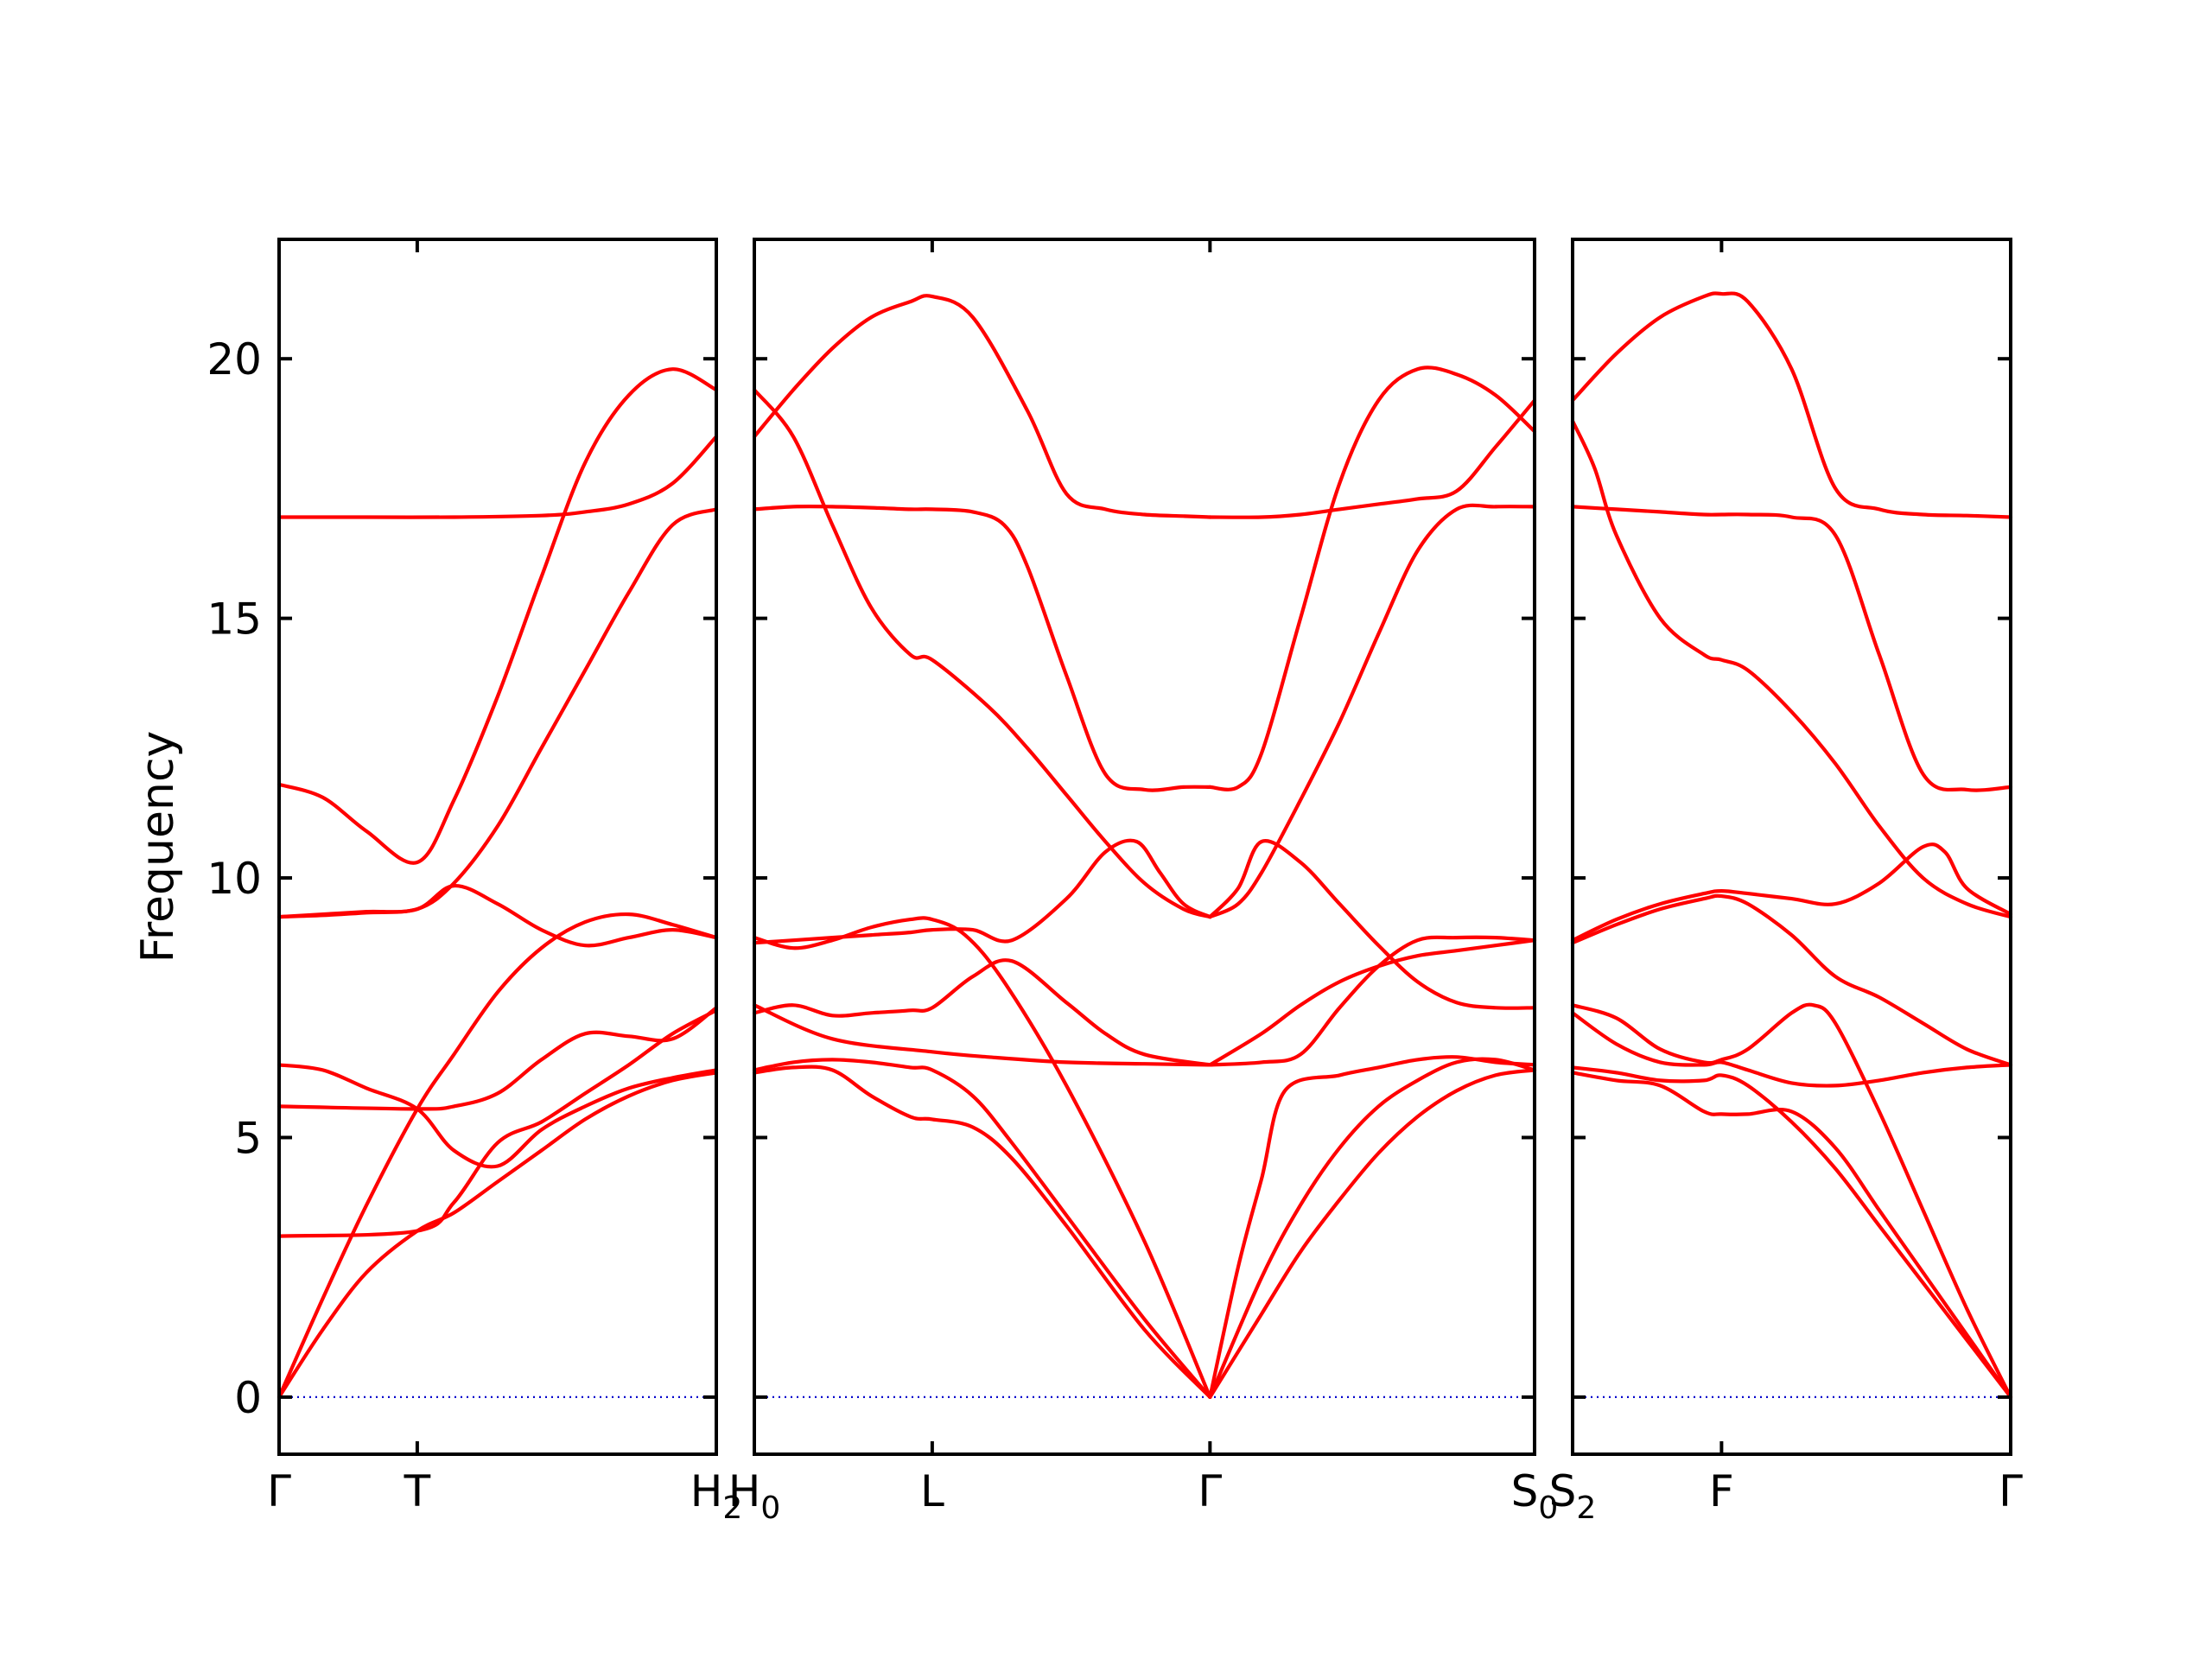 The width and height of the screenshot is (2212, 1659). Describe the element at coordinates (417, 1491) in the screenshot. I see `x-tick-label: T` at that location.